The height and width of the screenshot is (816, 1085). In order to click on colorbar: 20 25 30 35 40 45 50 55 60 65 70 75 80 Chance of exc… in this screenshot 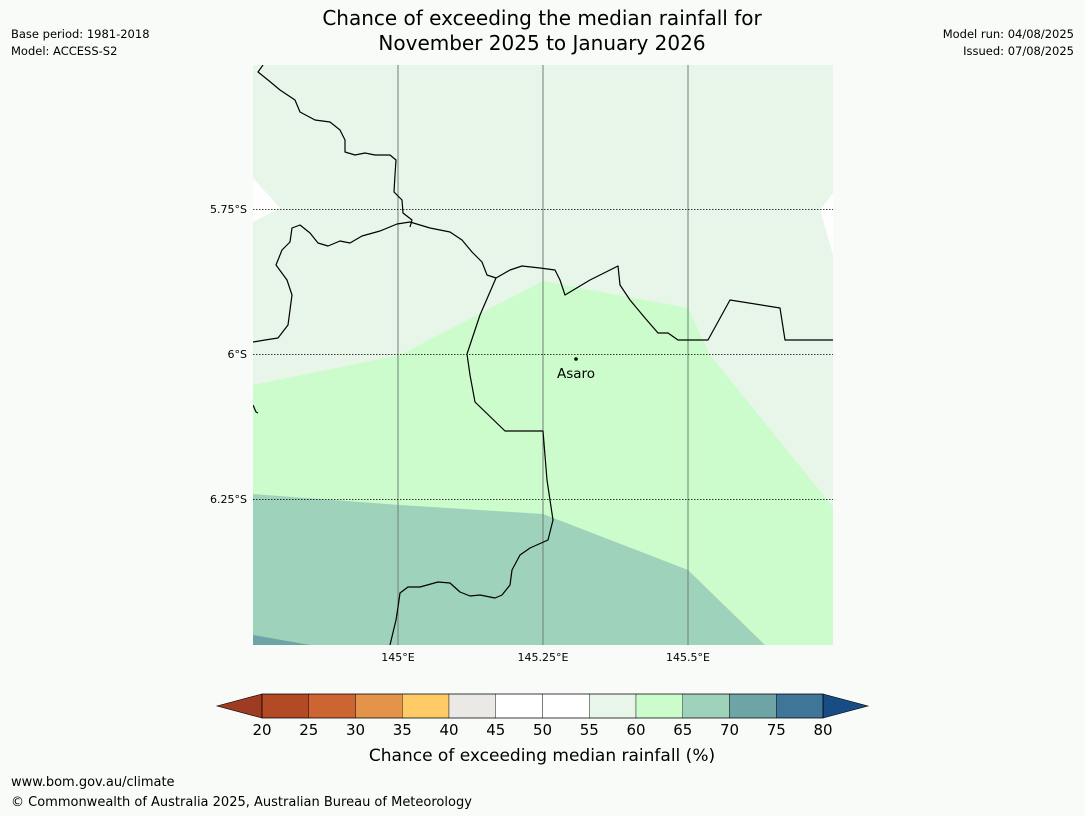, I will do `click(542, 729)`.